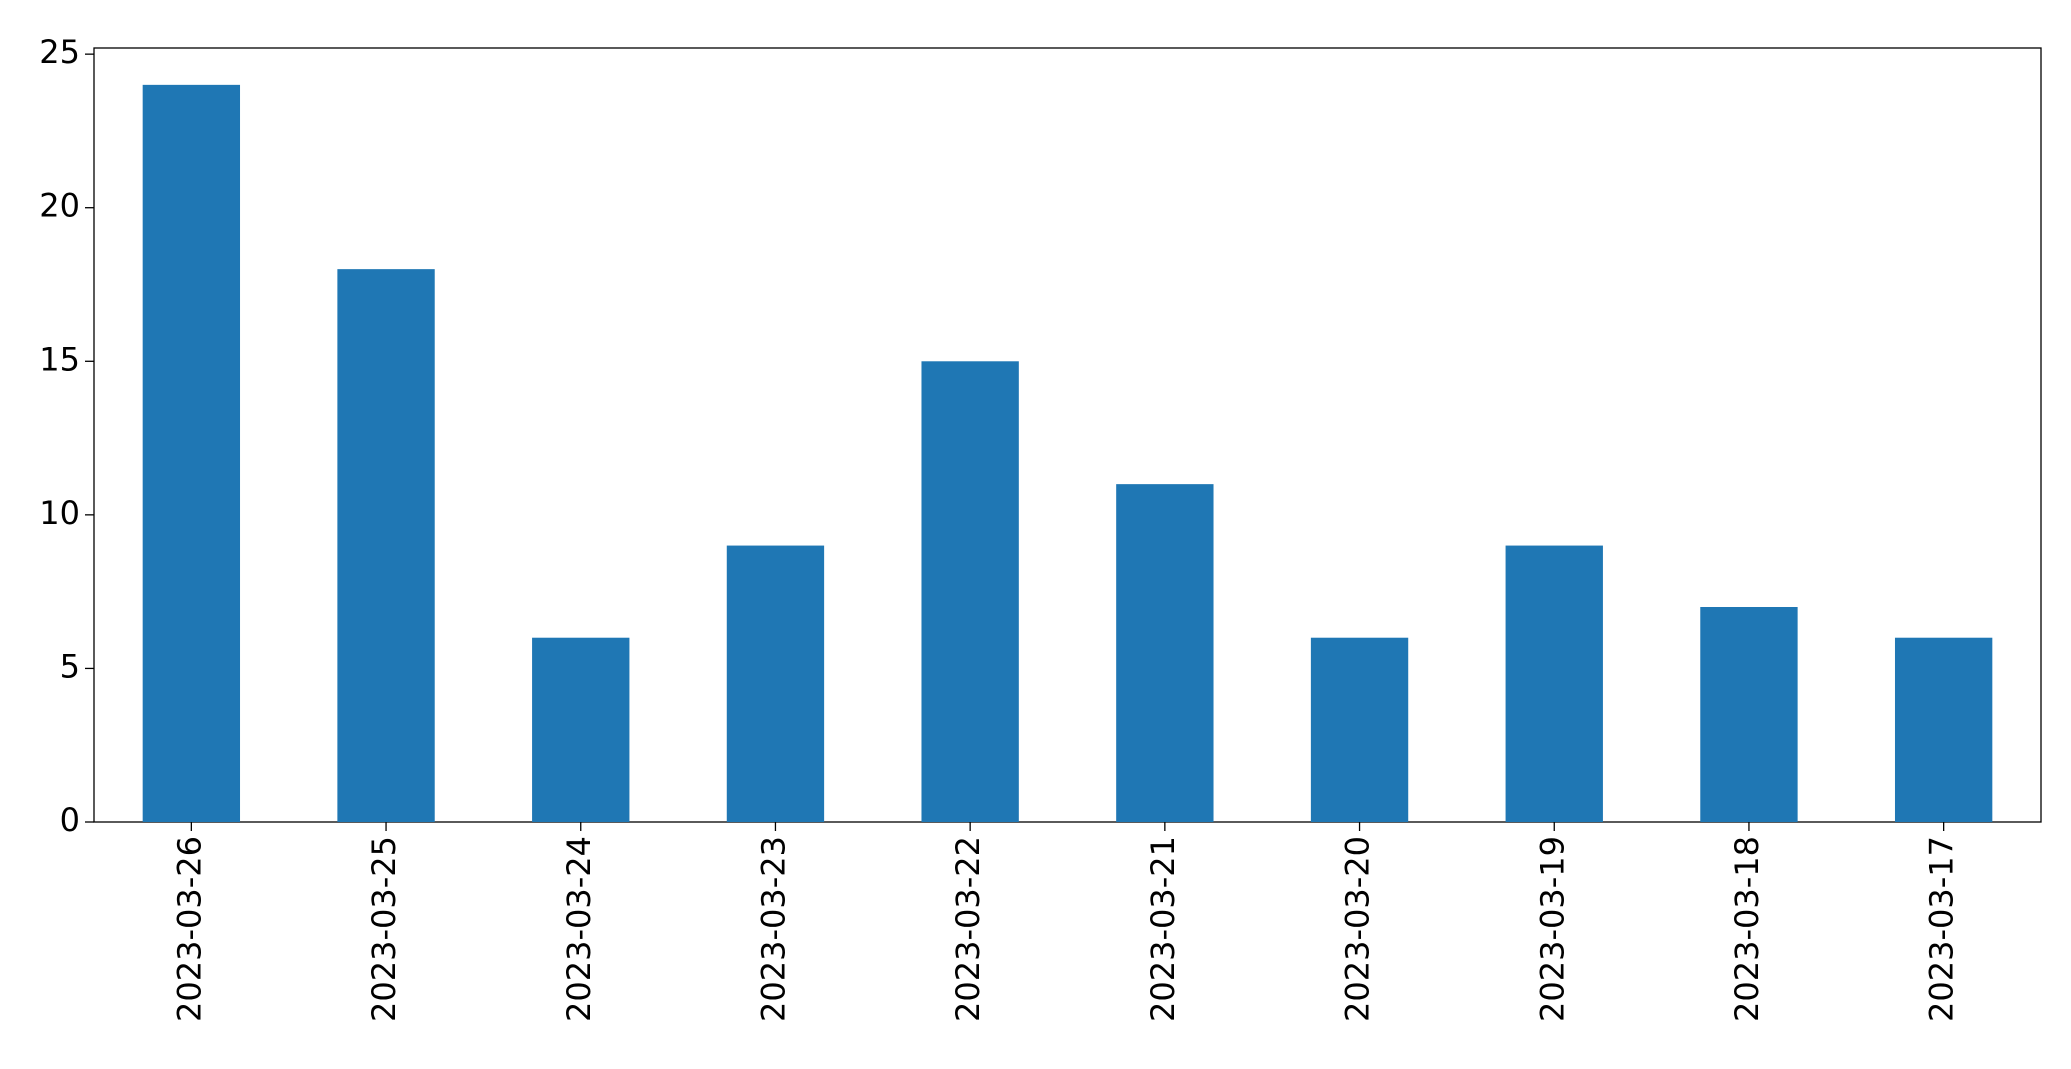 This screenshot has height=1069, width=2071. I want to click on y-tick-label: 25, so click(59, 52).